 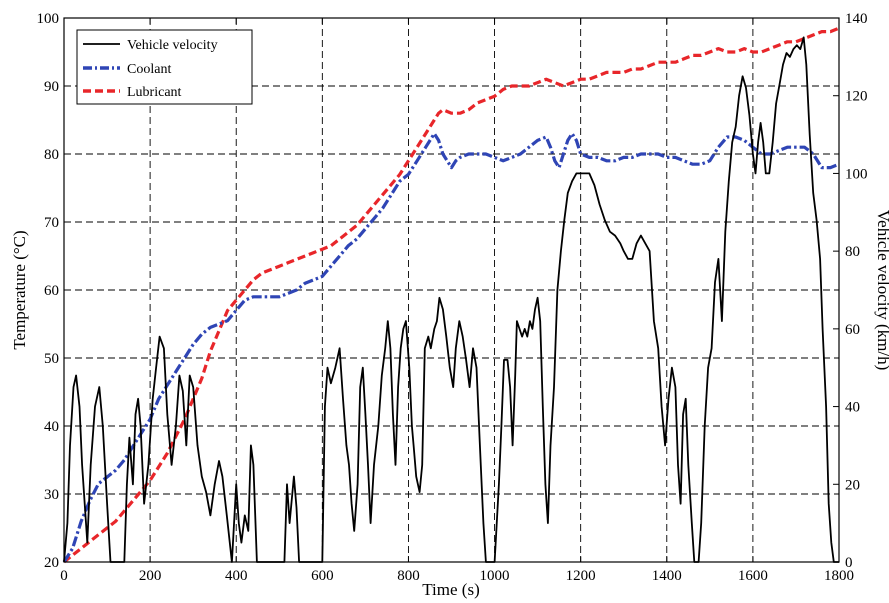 I want to click on y-left-tick-label: 40, so click(x=51, y=427).